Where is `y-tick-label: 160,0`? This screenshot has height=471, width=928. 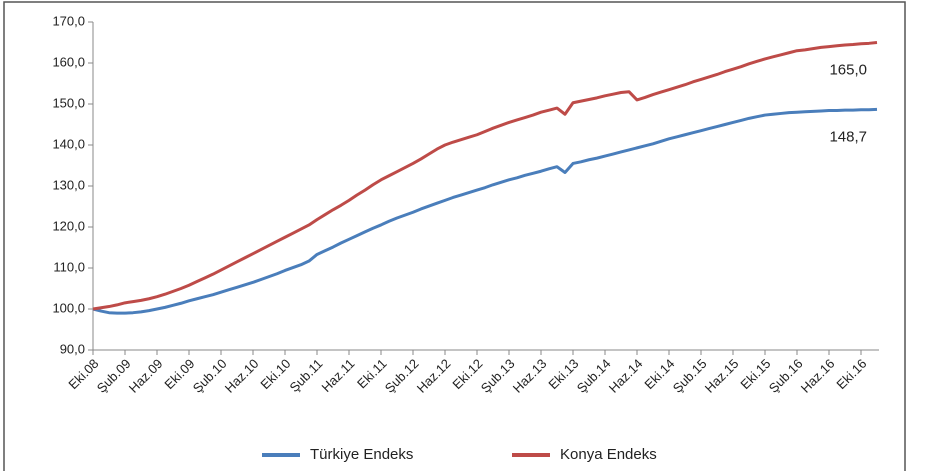
y-tick-label: 160,0 is located at coordinates (68, 61).